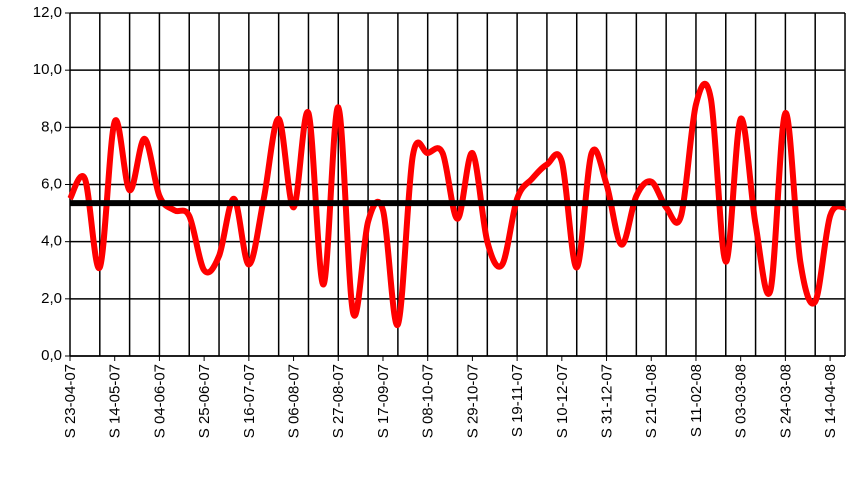 This screenshot has height=479, width=851. Describe the element at coordinates (159, 401) in the screenshot. I see `x-tick-label: S 04-06-07` at that location.